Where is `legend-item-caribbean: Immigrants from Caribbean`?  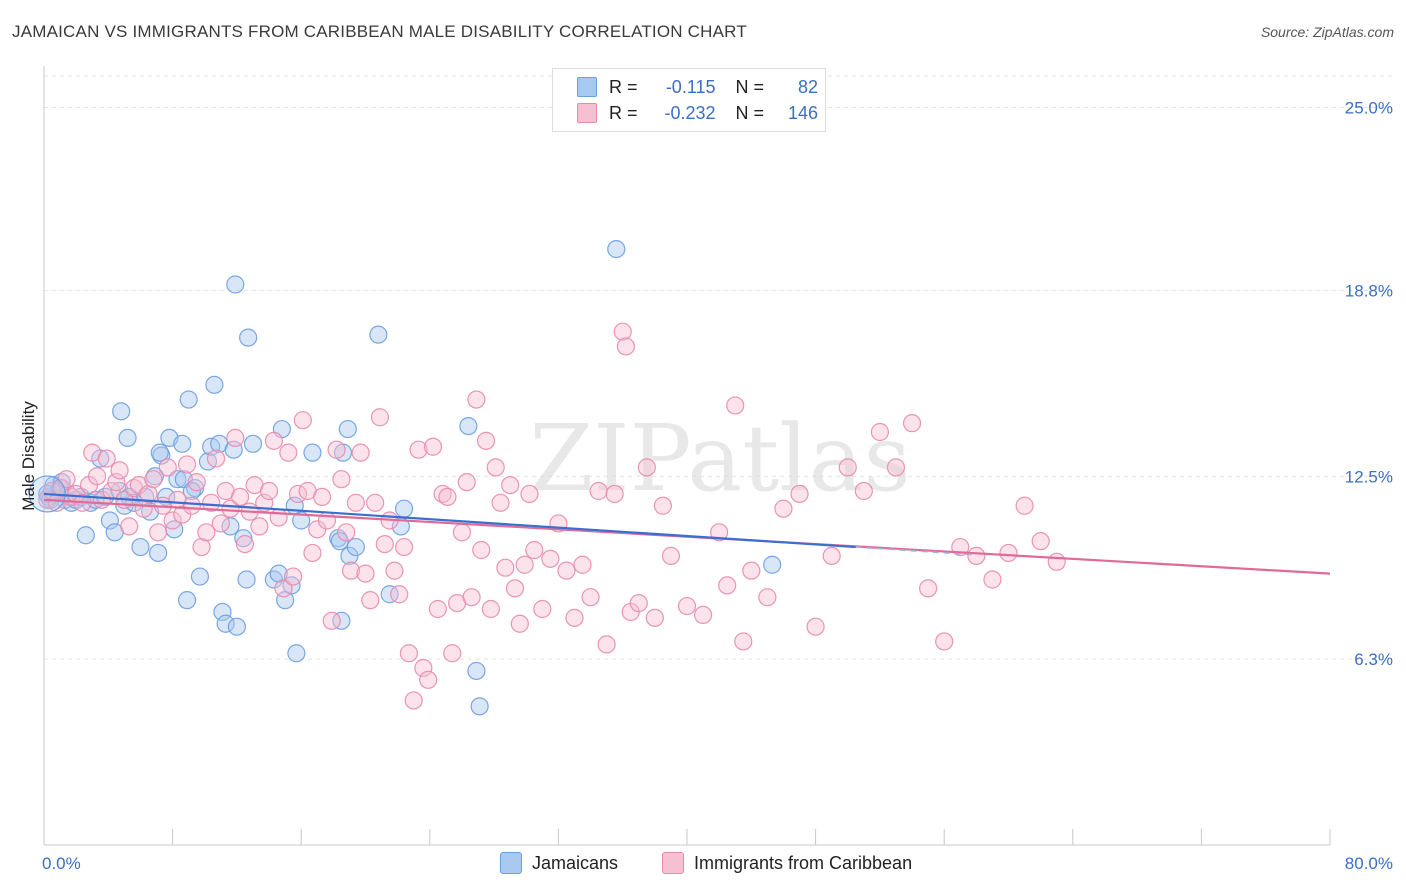
legend-item-caribbean: Immigrants from Caribbean is located at coordinates (787, 863).